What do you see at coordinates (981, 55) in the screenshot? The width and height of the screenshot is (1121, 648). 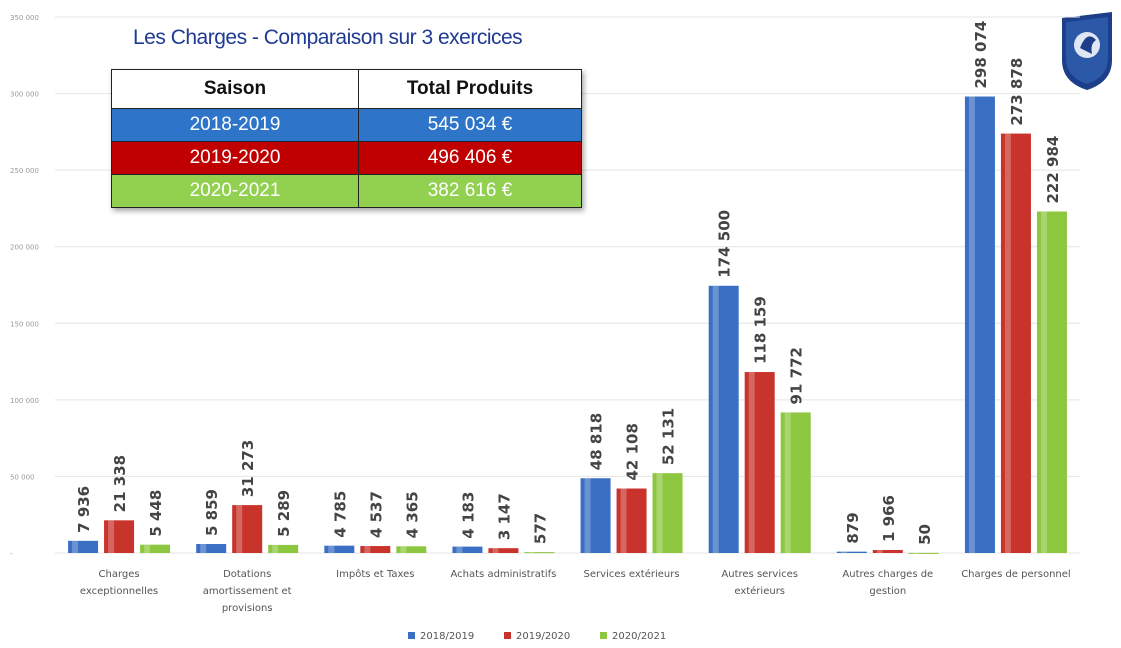 I see `value-label: 298 074` at bounding box center [981, 55].